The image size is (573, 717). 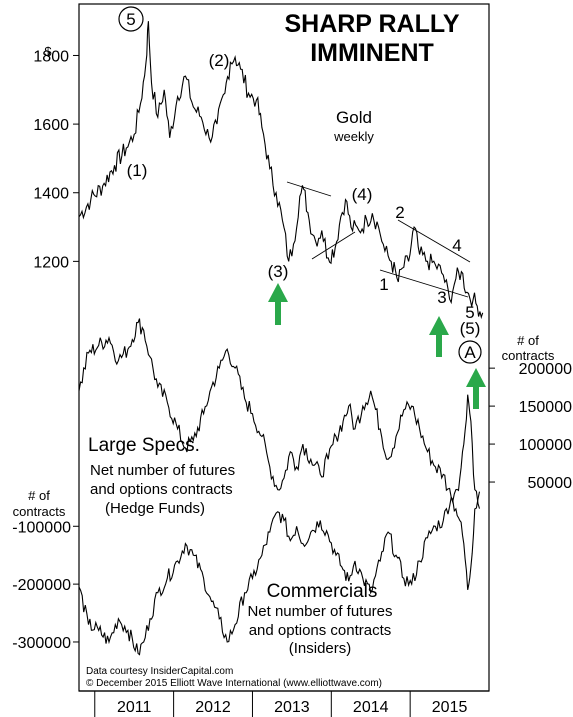 What do you see at coordinates (134, 707) in the screenshot?
I see `x-year-label: 2011` at bounding box center [134, 707].